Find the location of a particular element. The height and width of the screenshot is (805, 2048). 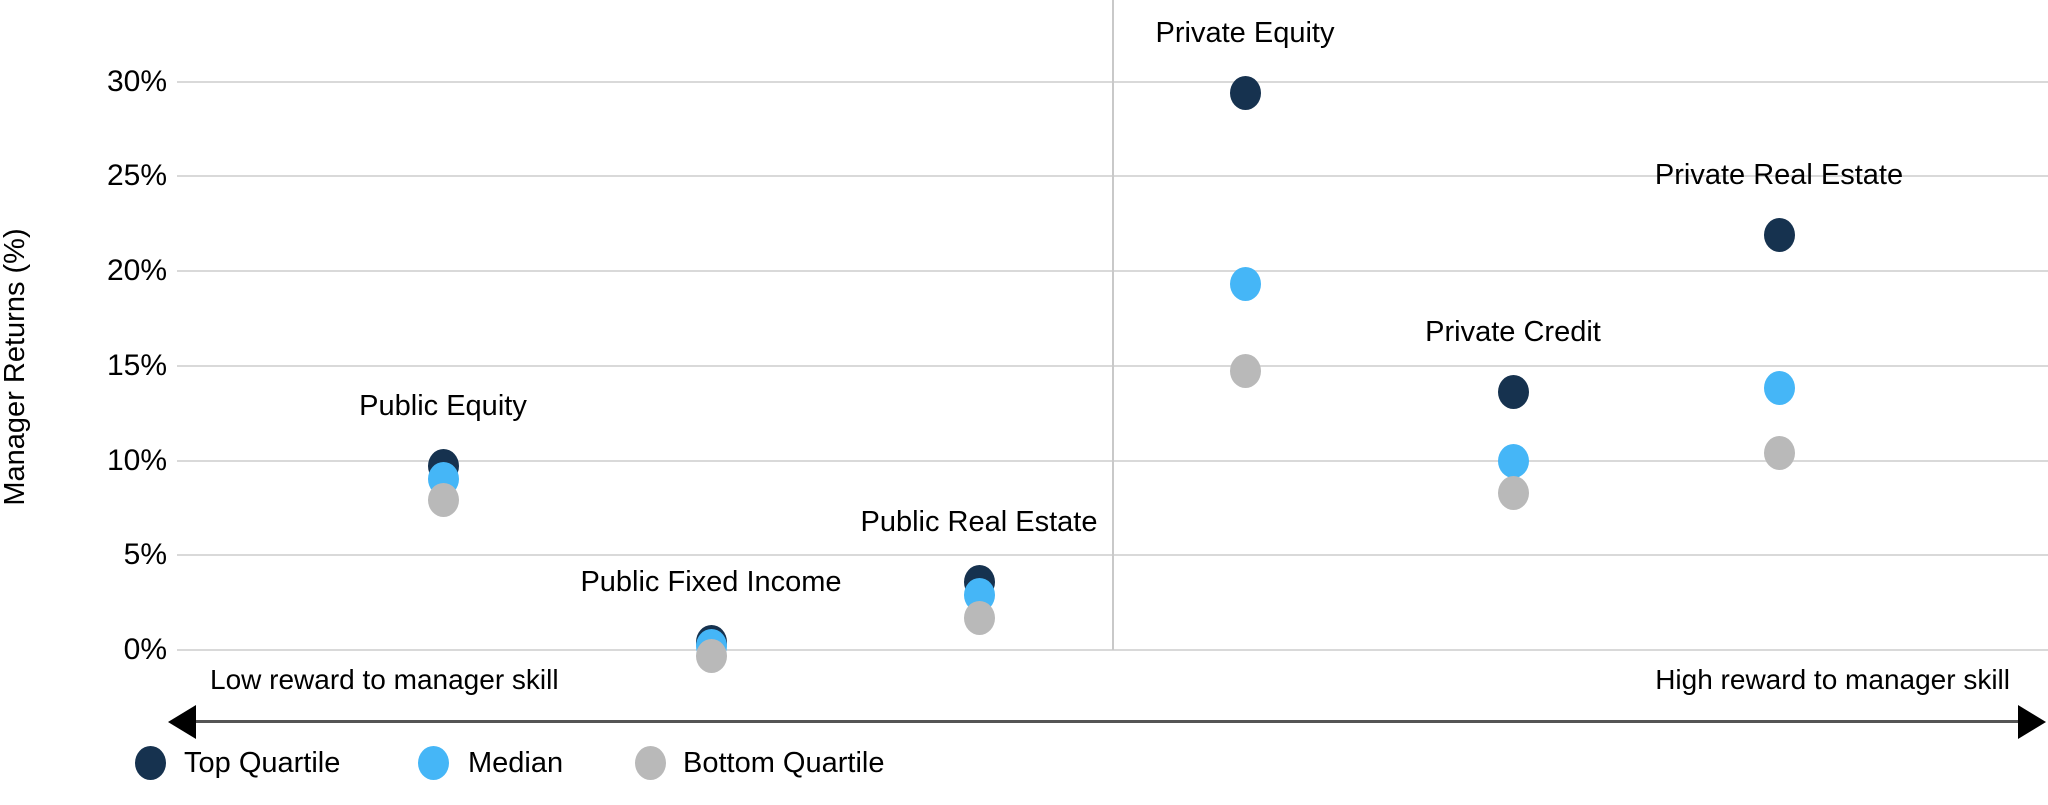

legend-marker-top-quartile is located at coordinates (150, 763).